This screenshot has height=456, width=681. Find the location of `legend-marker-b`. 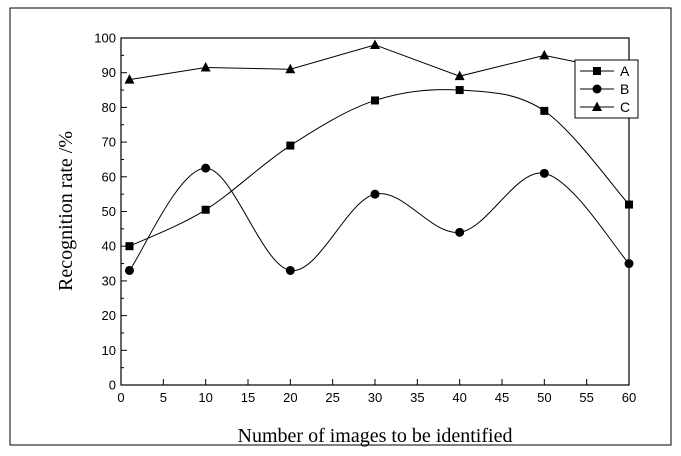

legend-marker-b is located at coordinates (597, 89).